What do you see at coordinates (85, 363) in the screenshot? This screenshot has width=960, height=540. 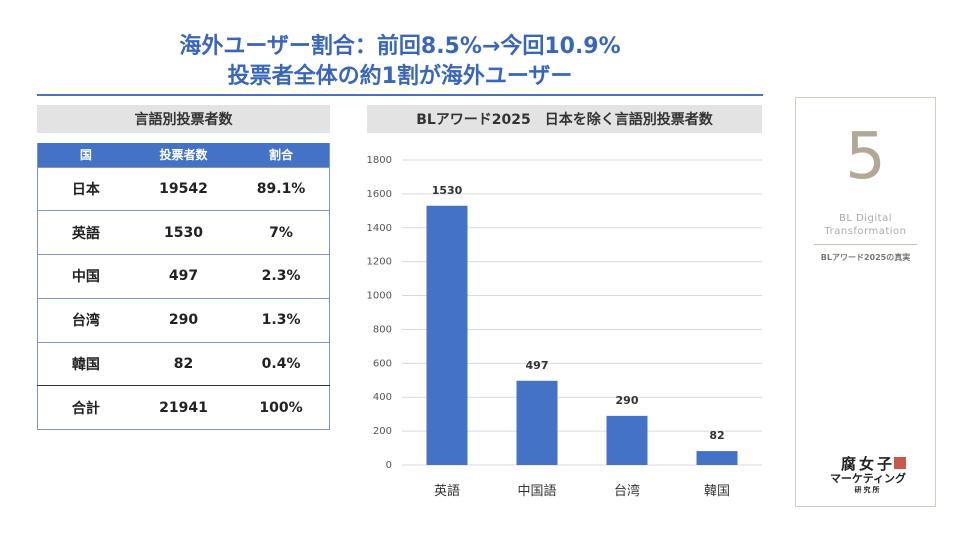 I see `cell-country: 韓国` at bounding box center [85, 363].